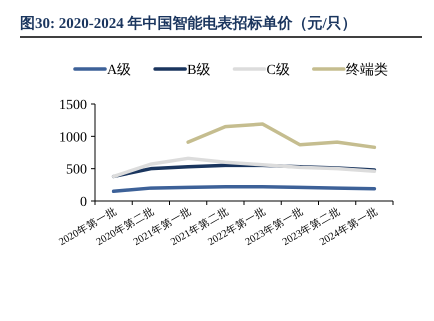 The image size is (434, 321). Describe the element at coordinates (278, 70) in the screenshot. I see `legend-label: C级` at that location.